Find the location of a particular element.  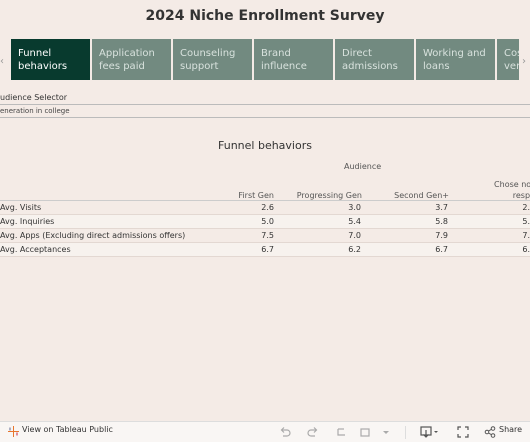

table-row: Avg. Acceptances 6.7 6.2 6.7 6. is located at coordinates (265, 250).